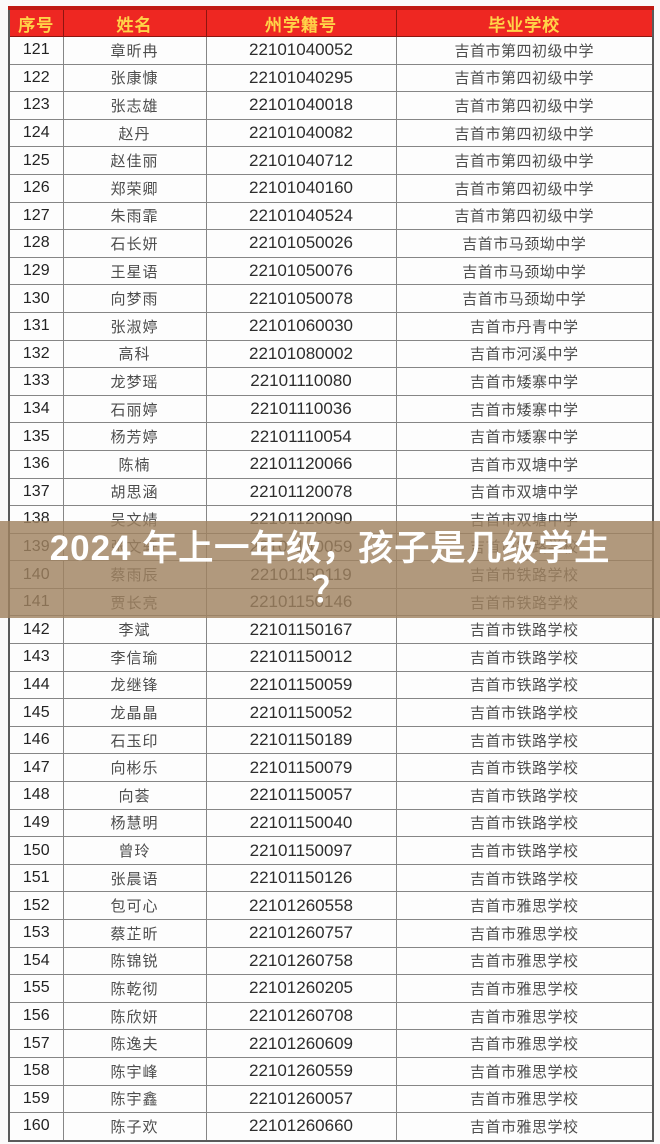 The width and height of the screenshot is (660, 1144). What do you see at coordinates (36, 961) in the screenshot?
I see `cell-serial: 154` at bounding box center [36, 961].